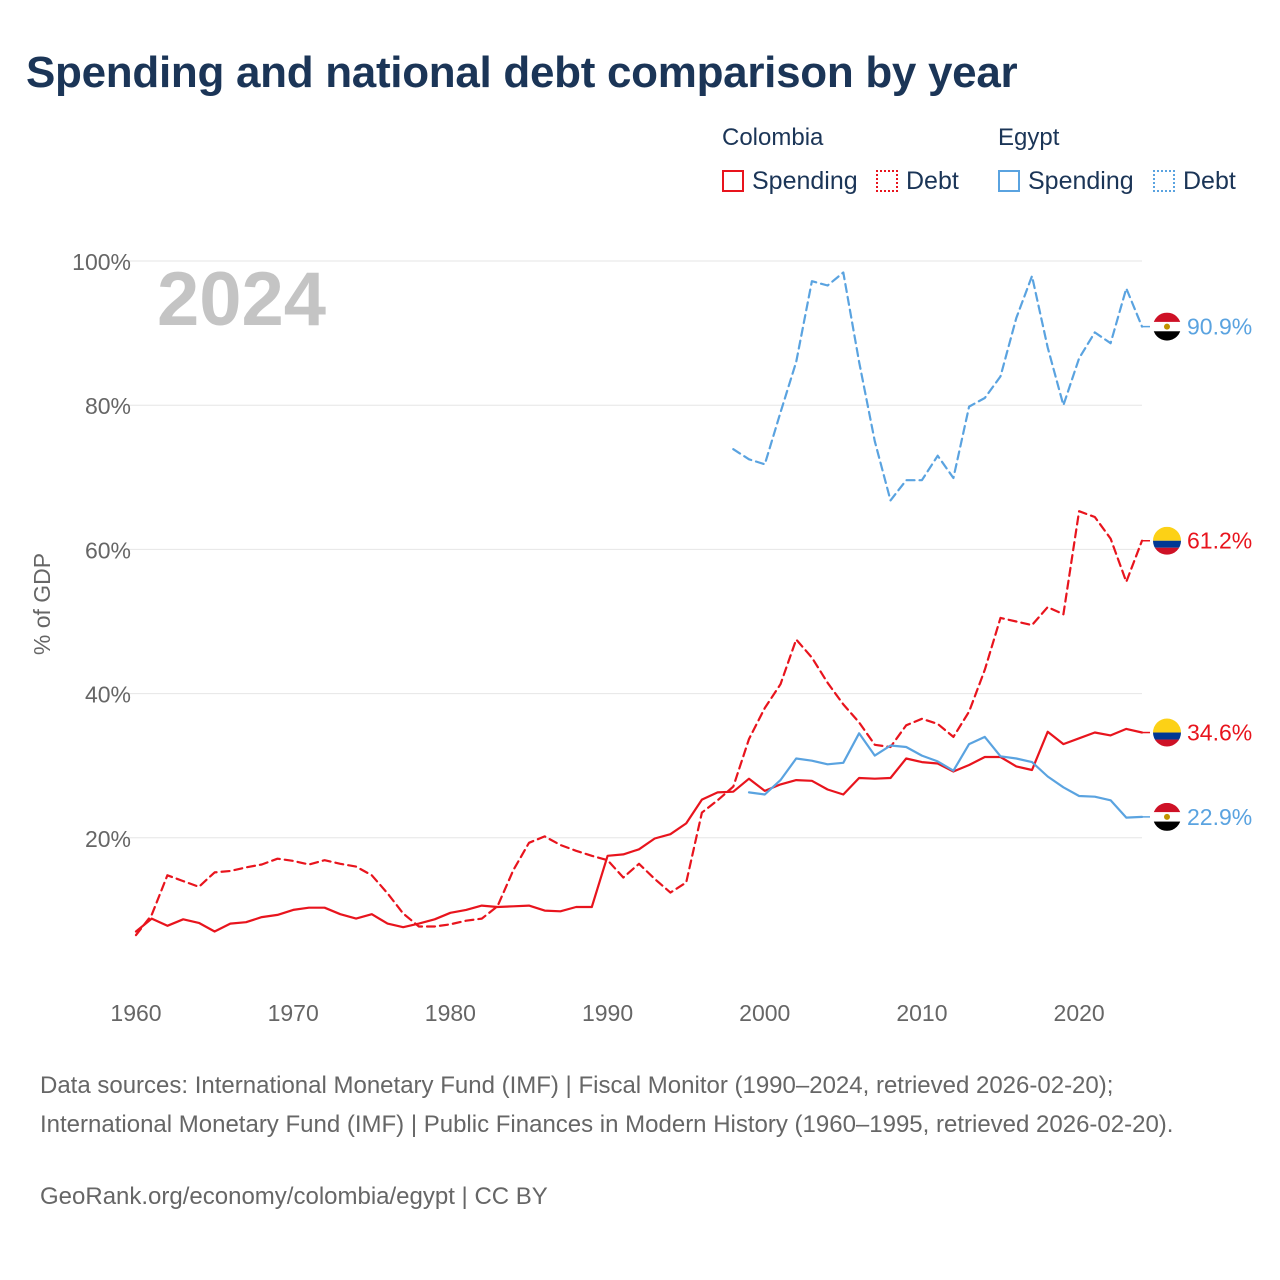  What do you see at coordinates (1219, 733) in the screenshot?
I see `end-label-colombia-spending: 34.6%` at bounding box center [1219, 733].